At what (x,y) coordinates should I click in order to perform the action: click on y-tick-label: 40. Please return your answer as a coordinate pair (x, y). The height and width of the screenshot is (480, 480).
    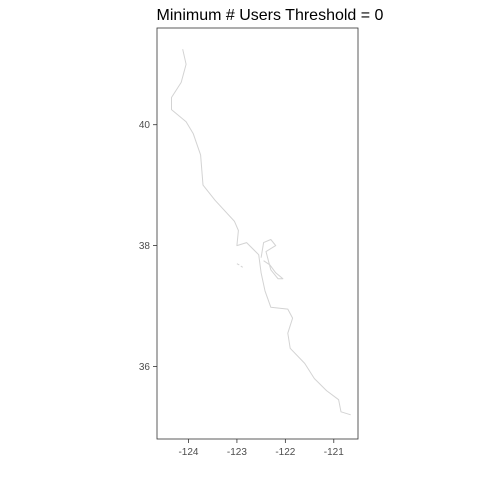
    Looking at the image, I should click on (145, 125).